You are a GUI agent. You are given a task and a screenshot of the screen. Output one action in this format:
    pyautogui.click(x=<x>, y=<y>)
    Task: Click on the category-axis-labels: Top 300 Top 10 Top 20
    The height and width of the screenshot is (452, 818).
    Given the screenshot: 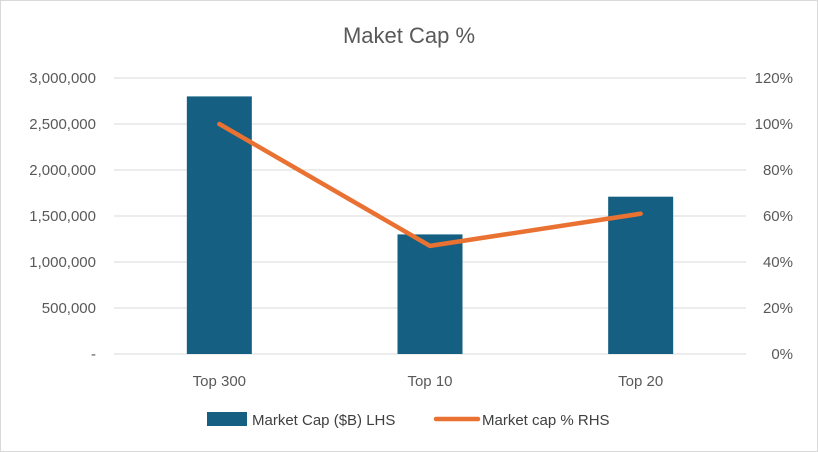 What is the action you would take?
    pyautogui.click(x=428, y=381)
    